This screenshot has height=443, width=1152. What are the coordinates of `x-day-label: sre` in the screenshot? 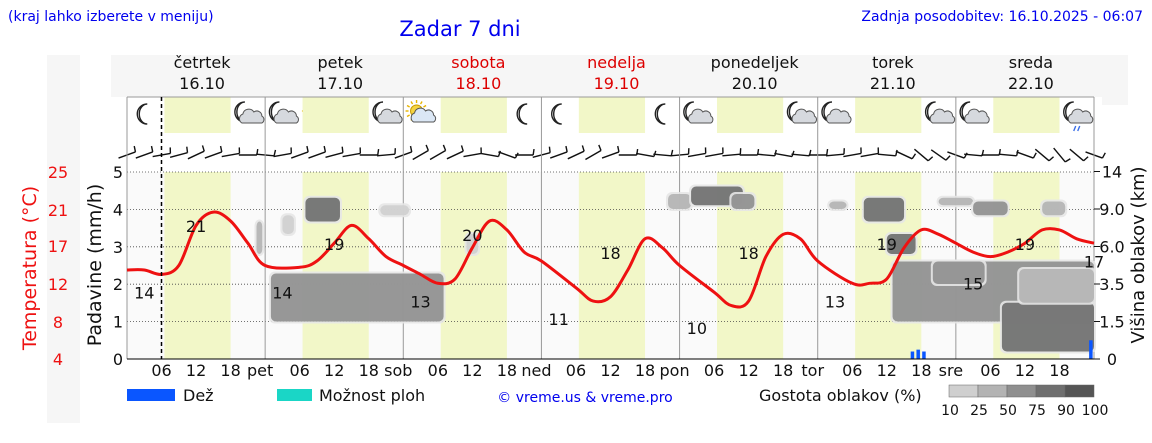 It's located at (951, 370).